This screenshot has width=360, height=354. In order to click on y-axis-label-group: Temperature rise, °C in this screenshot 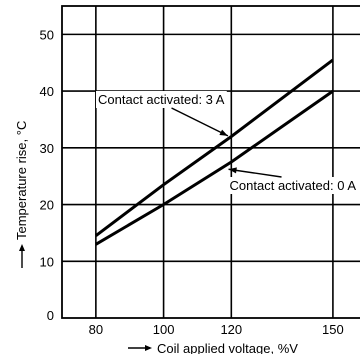, I will do `click(21, 194)`.